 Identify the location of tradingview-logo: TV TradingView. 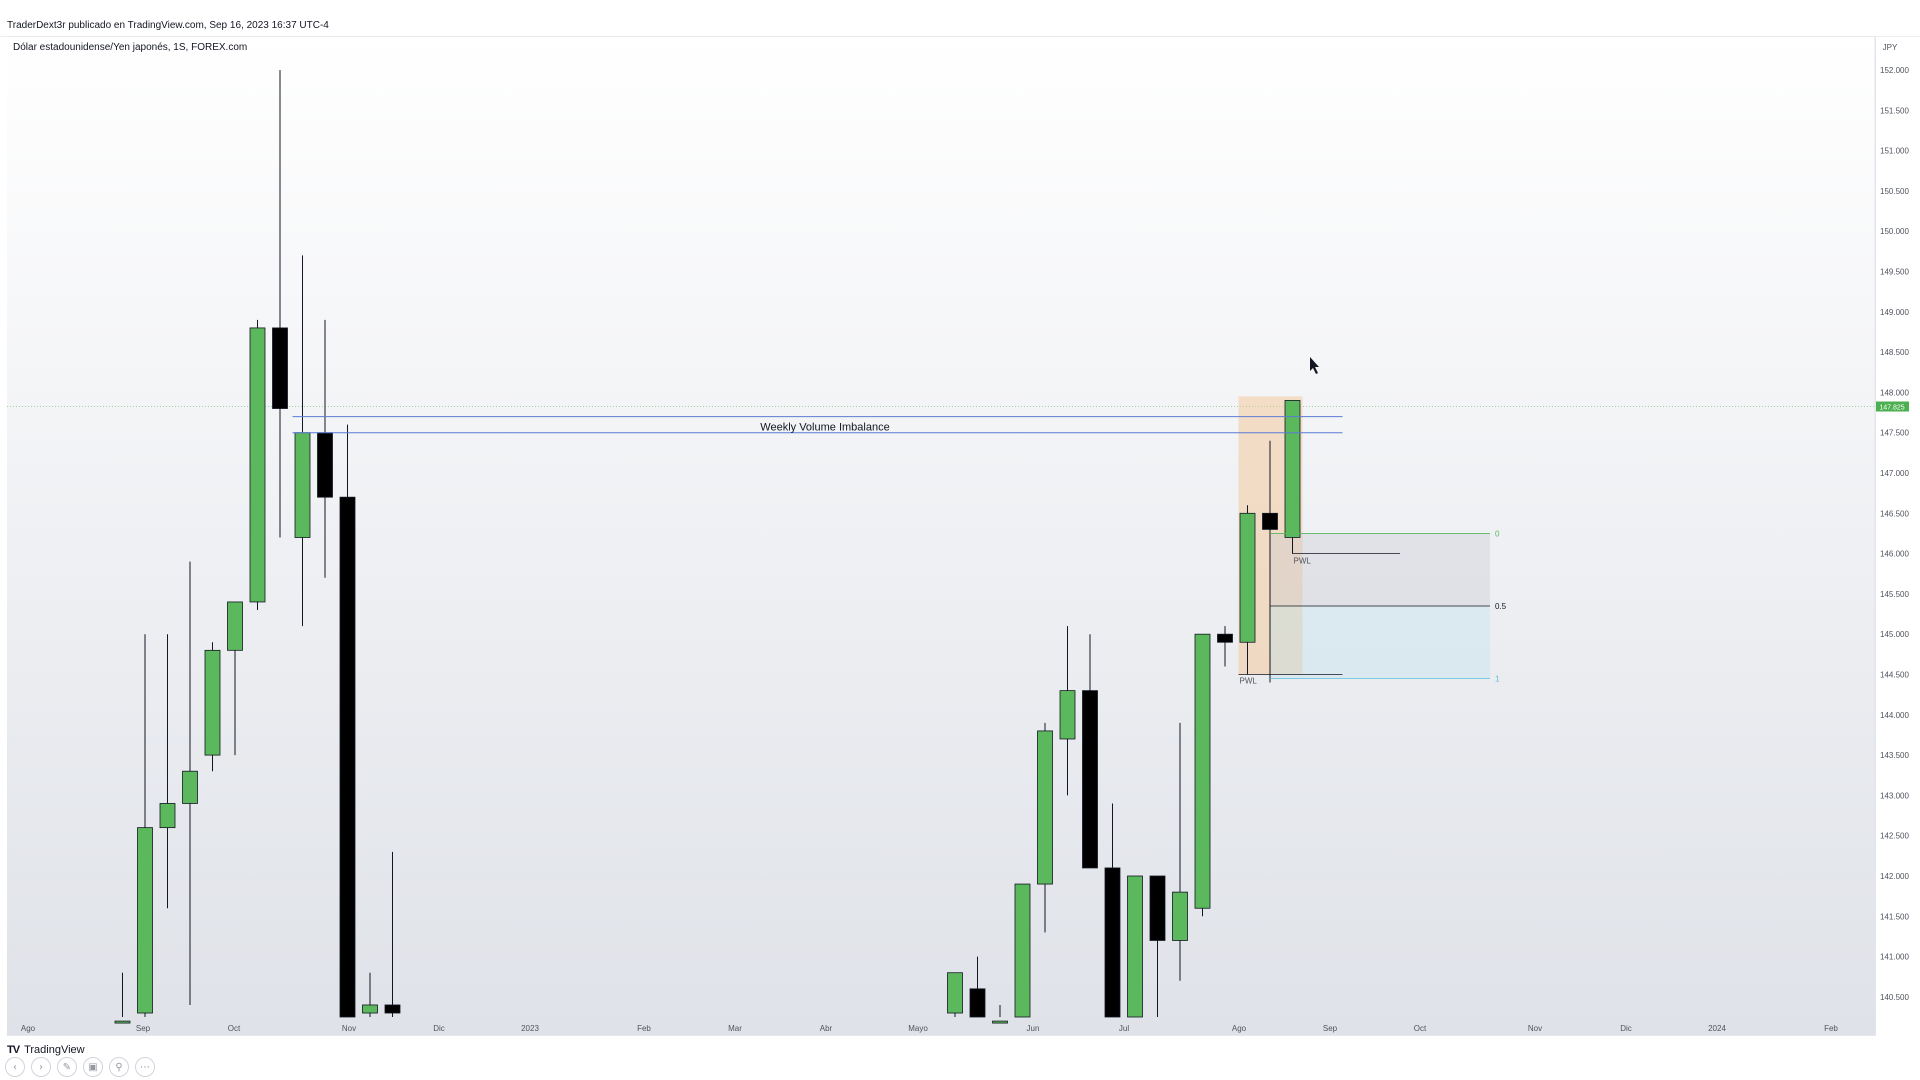
(46, 1050).